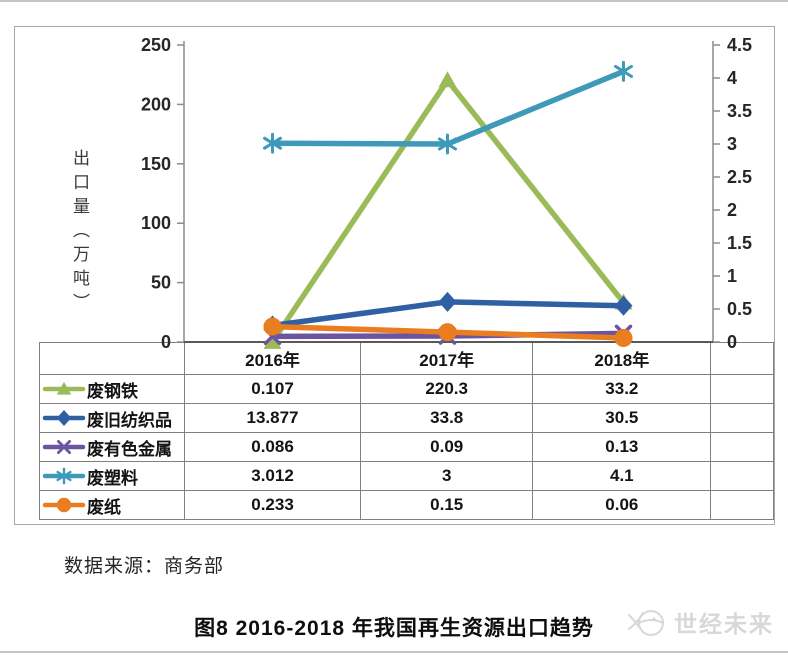 The image size is (788, 656). What do you see at coordinates (732, 78) in the screenshot?
I see `y-axis-right-tick-label: 4` at bounding box center [732, 78].